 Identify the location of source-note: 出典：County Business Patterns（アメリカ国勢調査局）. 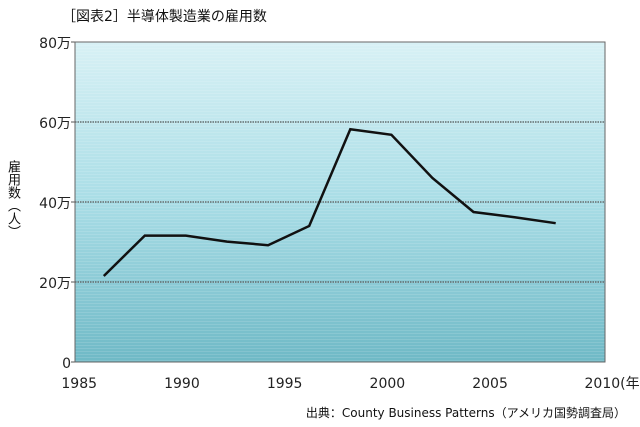
(465, 413).